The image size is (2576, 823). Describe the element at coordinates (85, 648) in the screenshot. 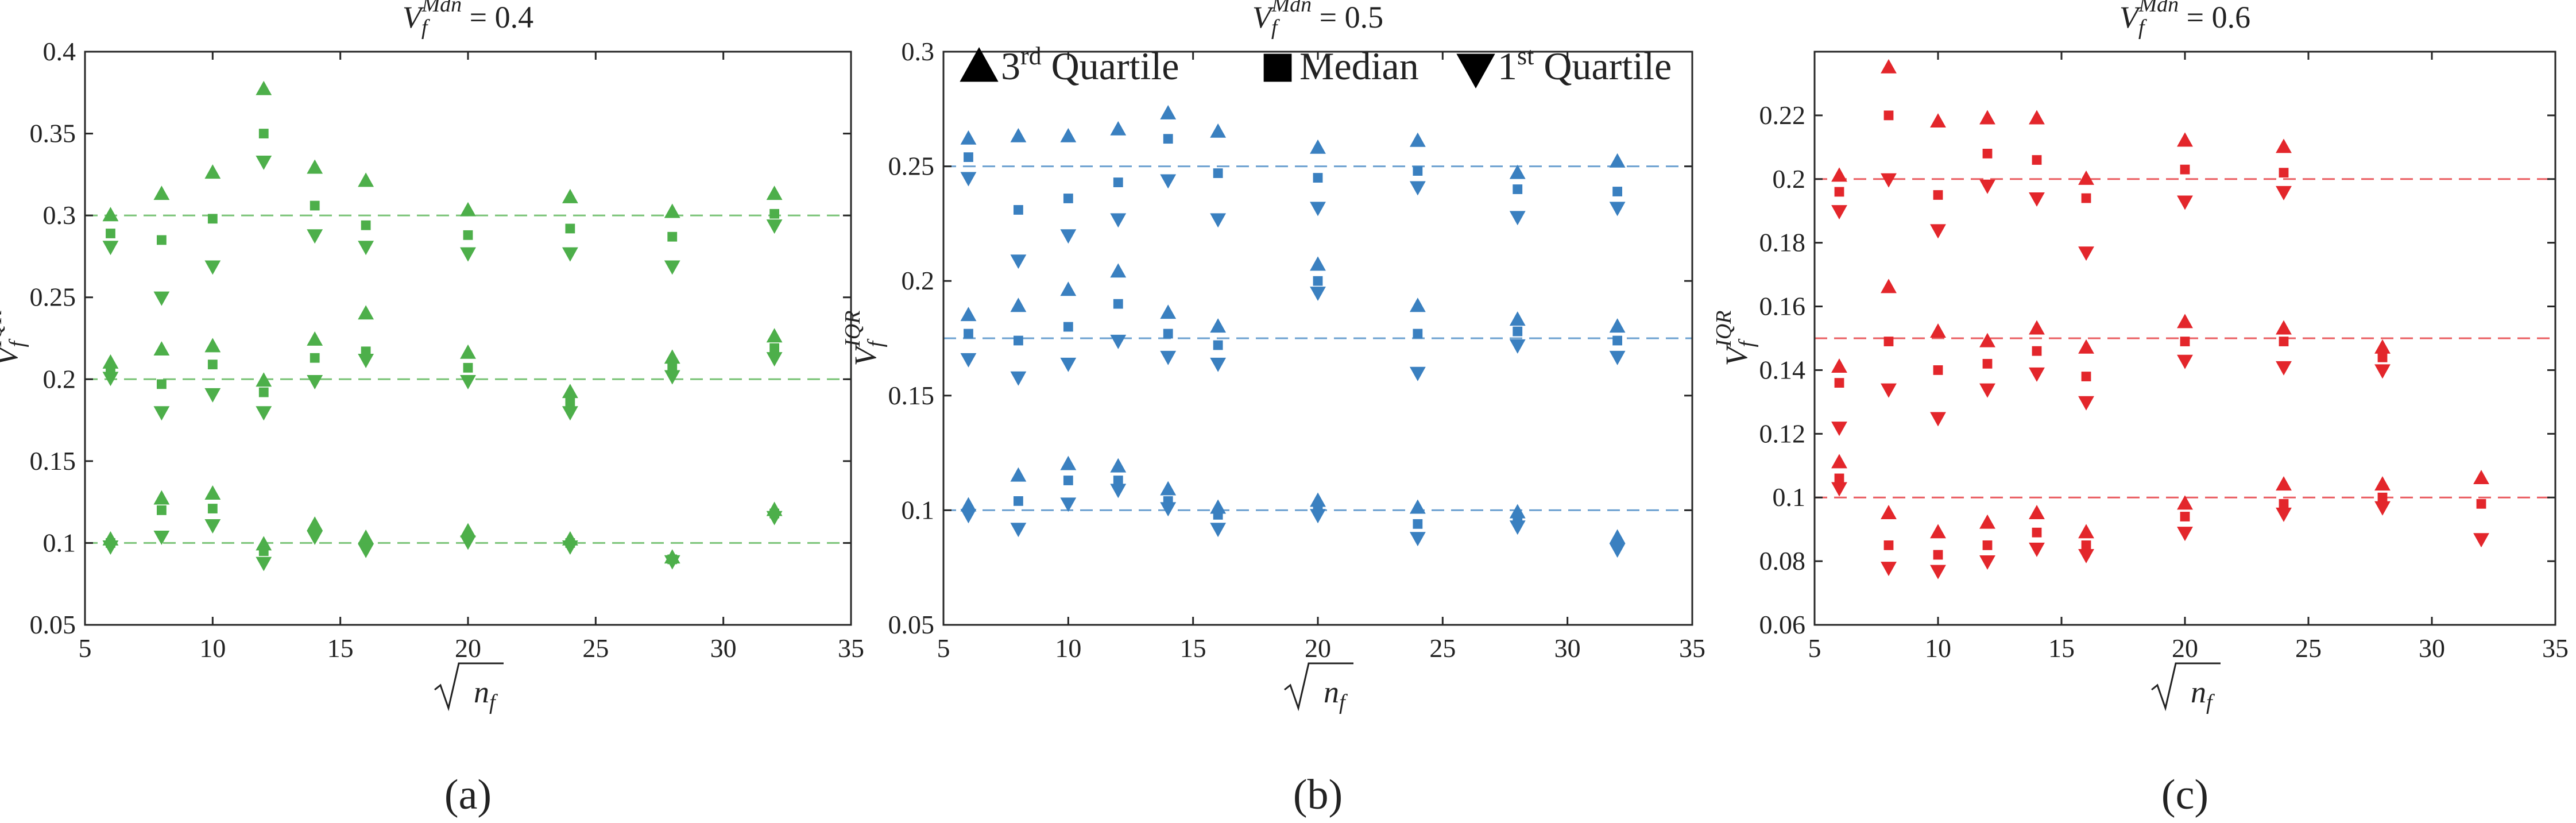

I see `x-tick-label: 5` at that location.